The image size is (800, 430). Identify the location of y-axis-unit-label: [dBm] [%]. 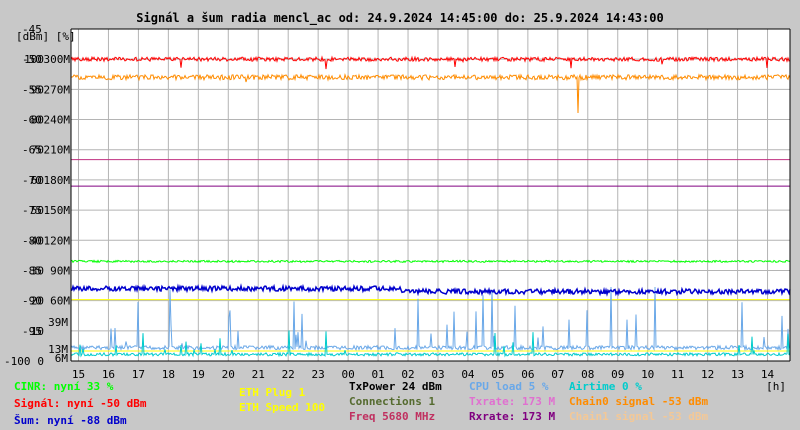
(46, 36).